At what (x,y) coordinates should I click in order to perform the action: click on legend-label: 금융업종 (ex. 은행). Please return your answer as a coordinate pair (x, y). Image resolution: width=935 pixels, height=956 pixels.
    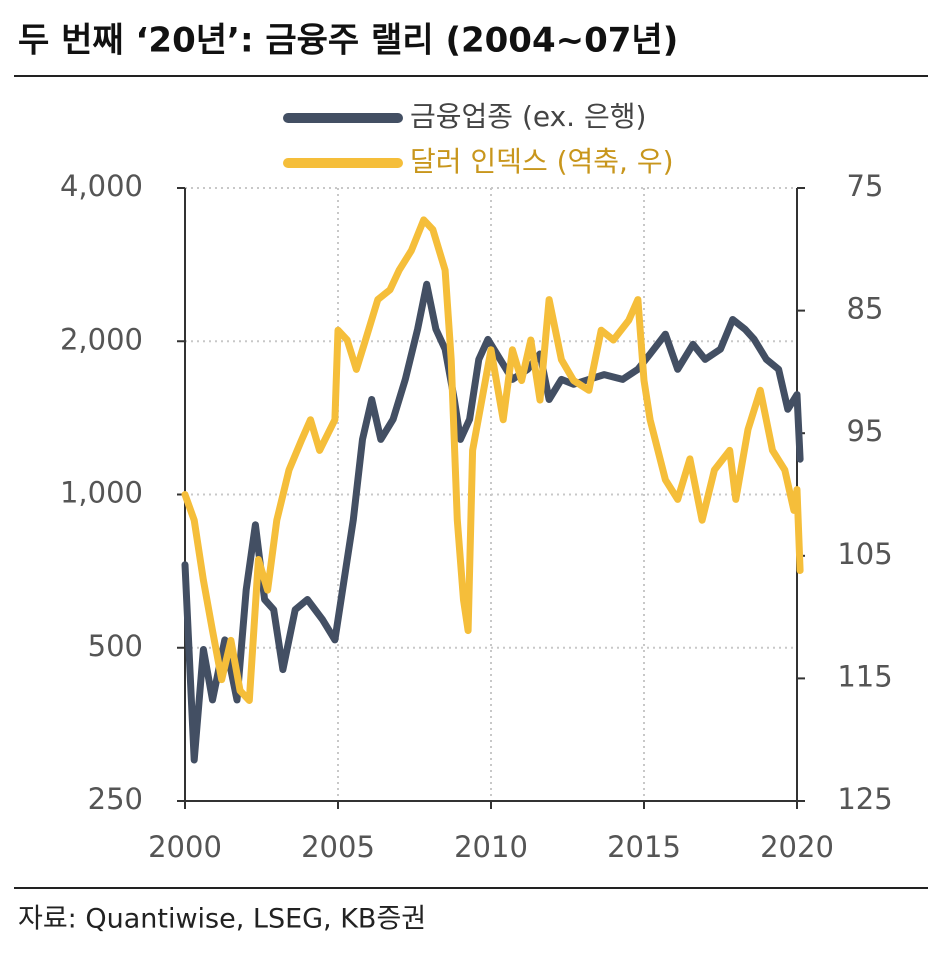
    Looking at the image, I should click on (528, 116).